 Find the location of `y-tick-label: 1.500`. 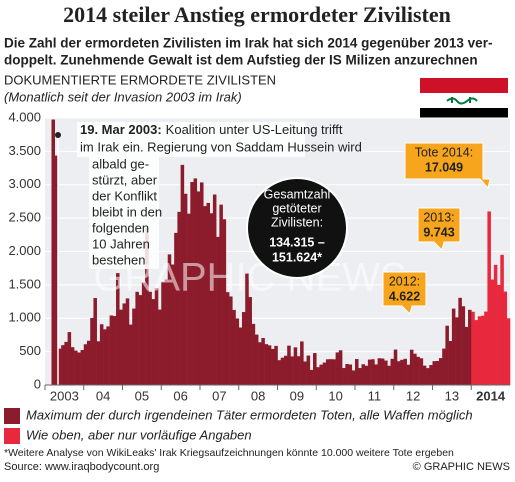

y-tick-label: 1.500 is located at coordinates (24, 283).